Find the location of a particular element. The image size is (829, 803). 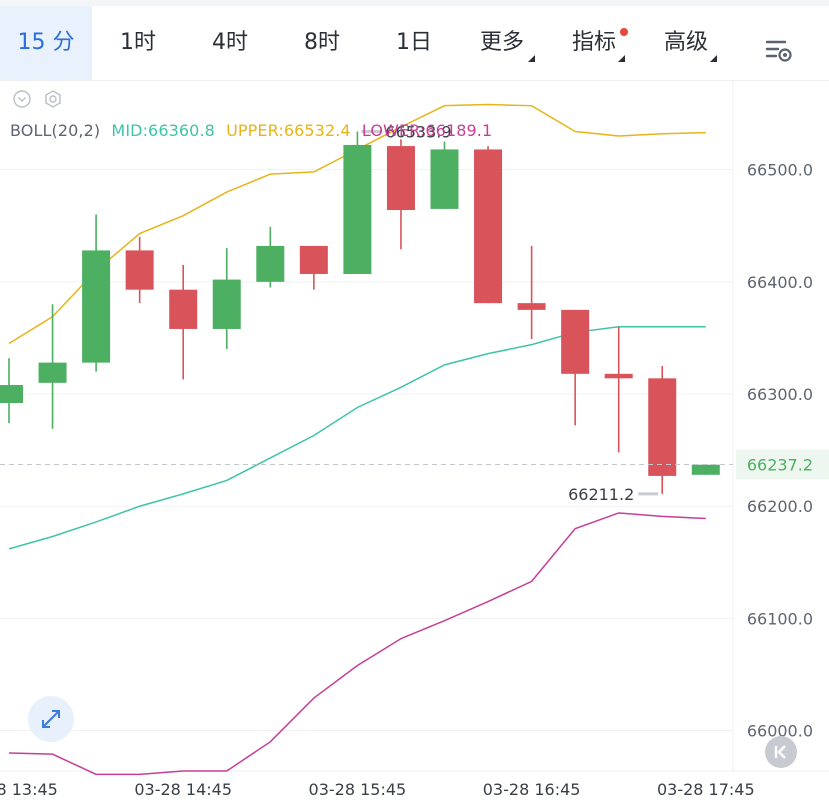

x-tick-label: 03-28 13:45 is located at coordinates (29, 789).